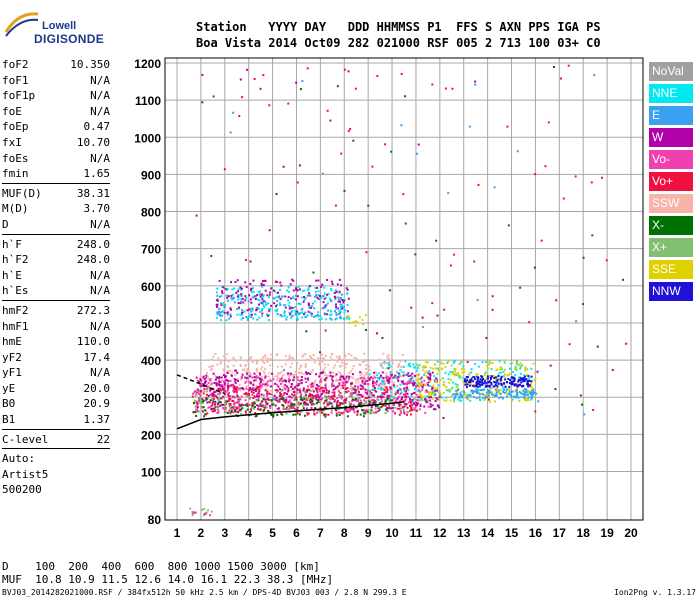 The width and height of the screenshot is (700, 600). What do you see at coordinates (97, 209) in the screenshot?
I see `param-value: 3.70` at bounding box center [97, 209].